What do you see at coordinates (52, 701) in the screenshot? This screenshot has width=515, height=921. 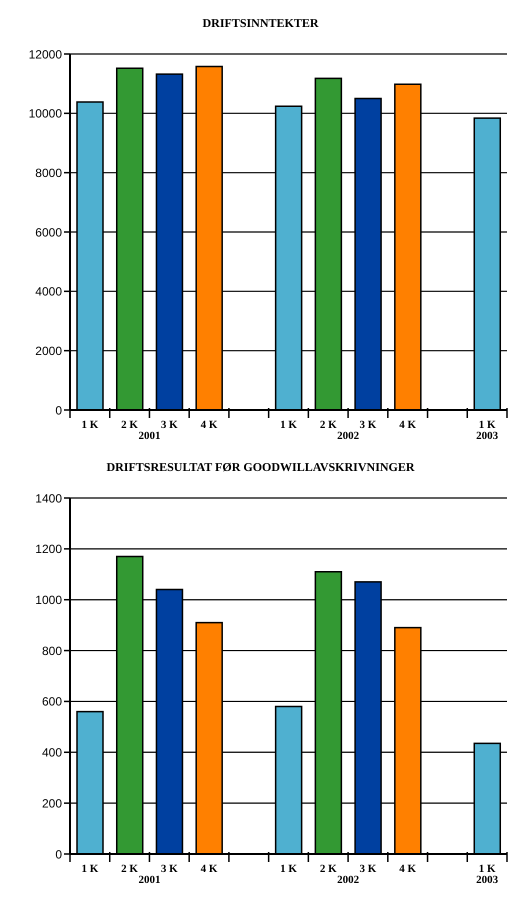 I see `y-tick-label: 600` at bounding box center [52, 701].